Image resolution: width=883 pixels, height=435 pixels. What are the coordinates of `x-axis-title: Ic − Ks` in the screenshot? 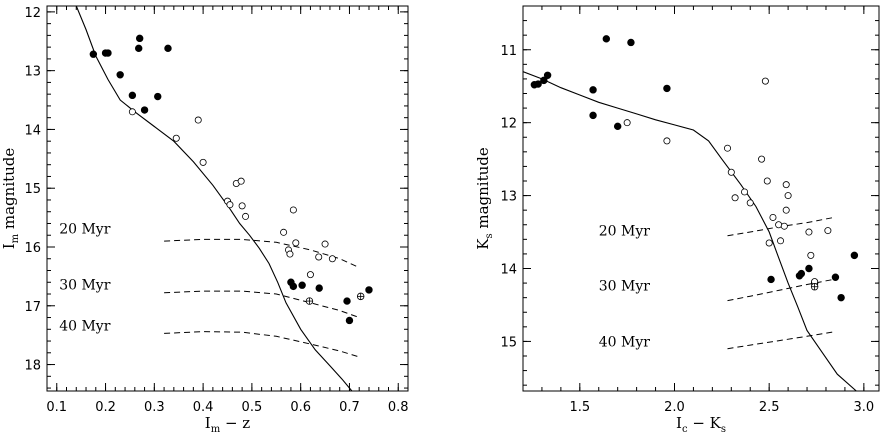 It's located at (701, 424).